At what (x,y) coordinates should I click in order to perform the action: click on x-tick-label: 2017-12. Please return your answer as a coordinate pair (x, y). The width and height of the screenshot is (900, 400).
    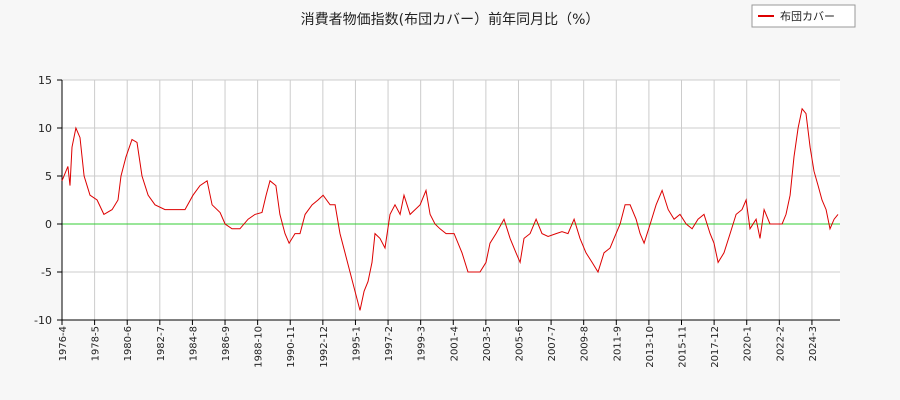
    Looking at the image, I should click on (715, 347).